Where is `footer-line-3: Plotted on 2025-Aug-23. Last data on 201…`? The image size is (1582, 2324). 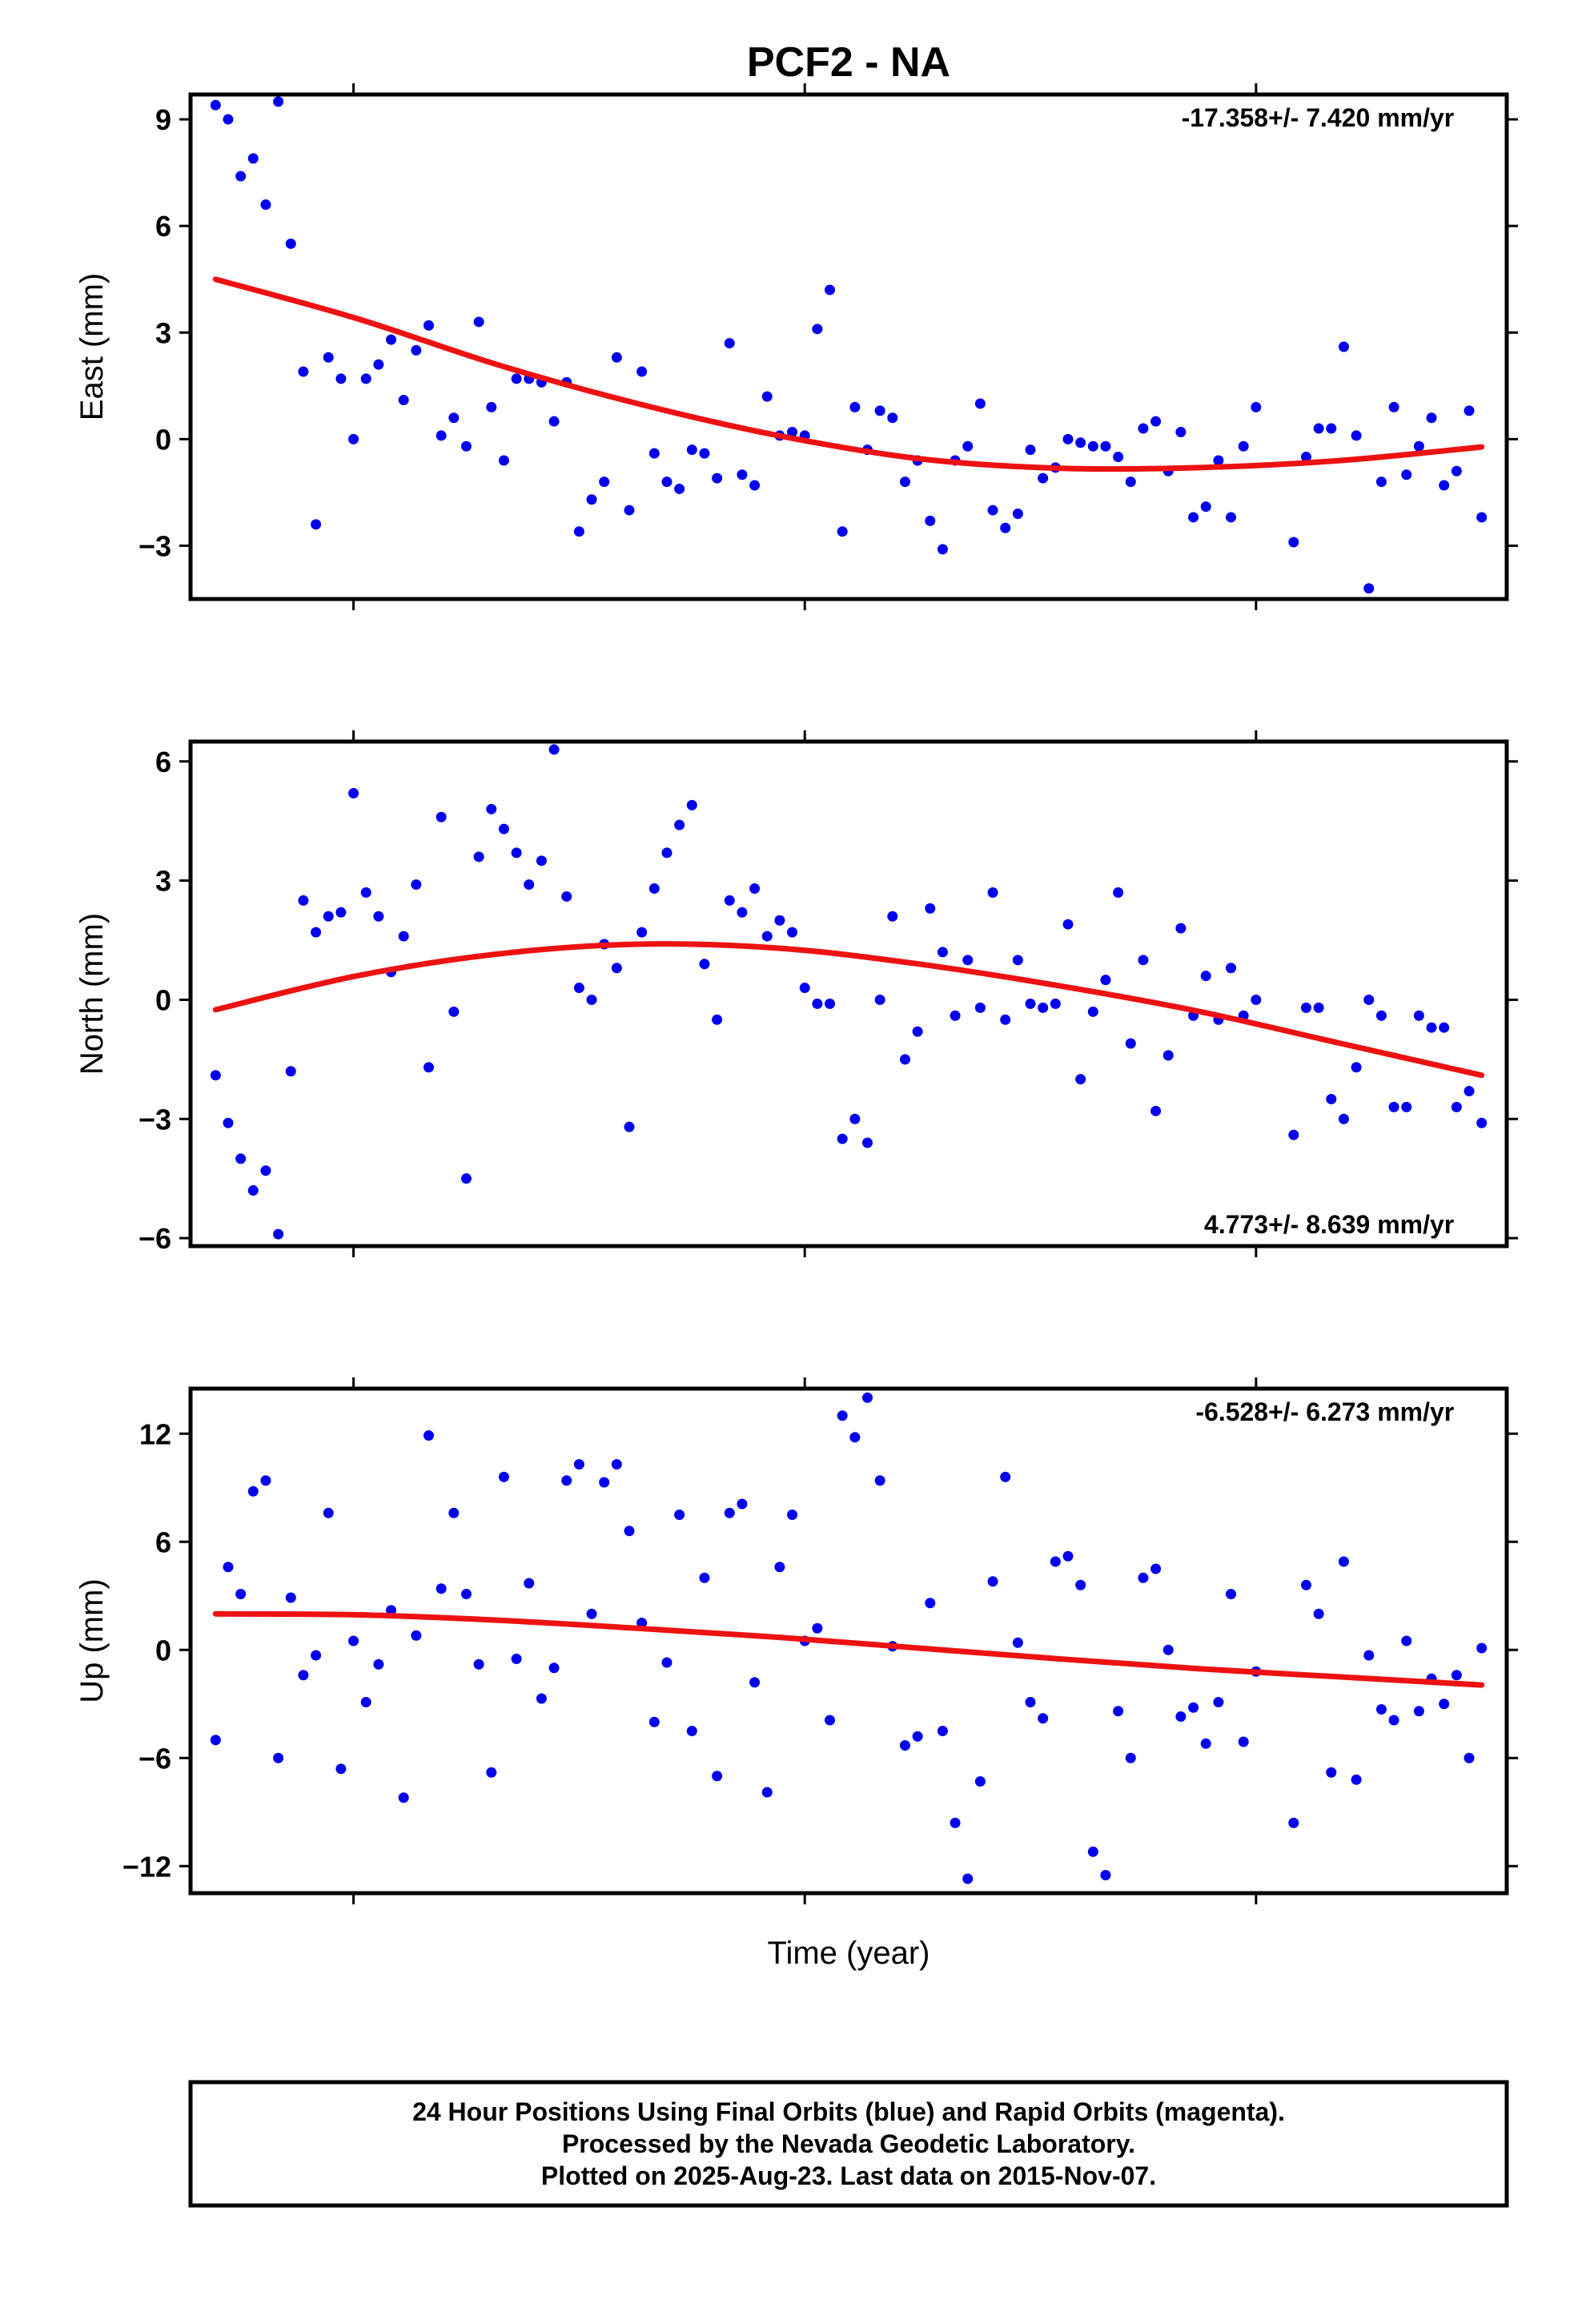 footer-line-3: Plotted on 2025-Aug-23. Last data on 201… is located at coordinates (848, 2175).